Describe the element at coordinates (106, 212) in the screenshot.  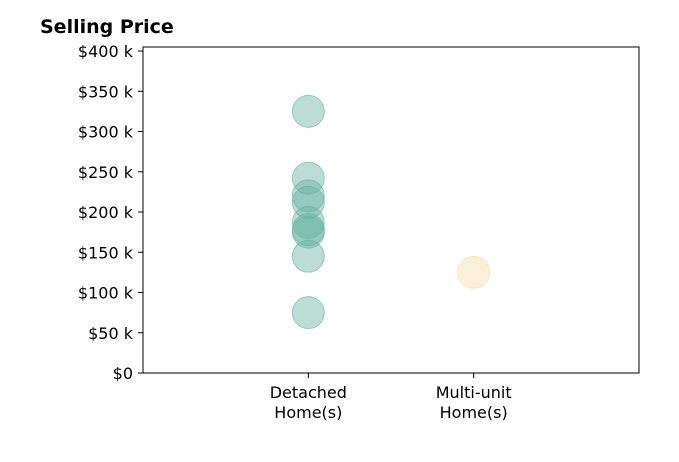
I see `y-tick-label: $200 k` at that location.